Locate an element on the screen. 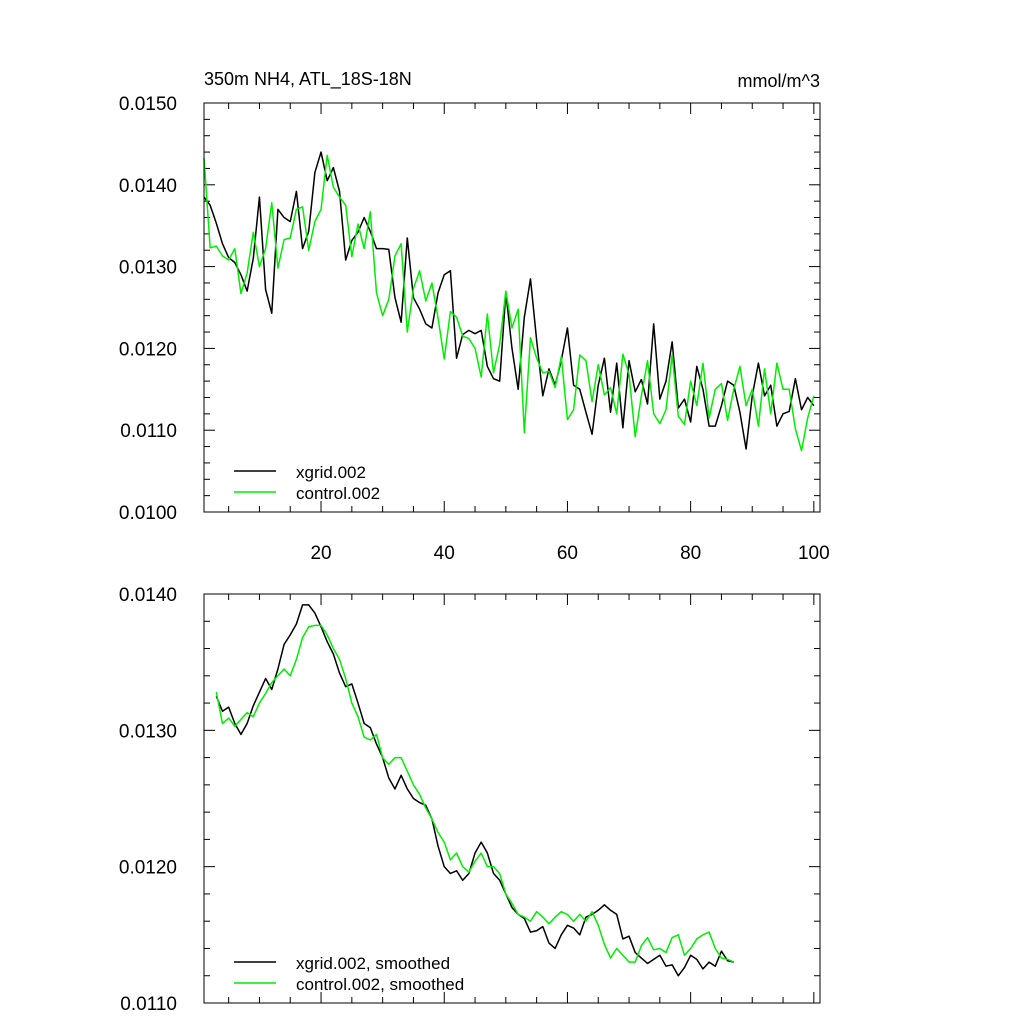  top-panel-title: 350m NH4, ATL_18S-18N is located at coordinates (308, 79).